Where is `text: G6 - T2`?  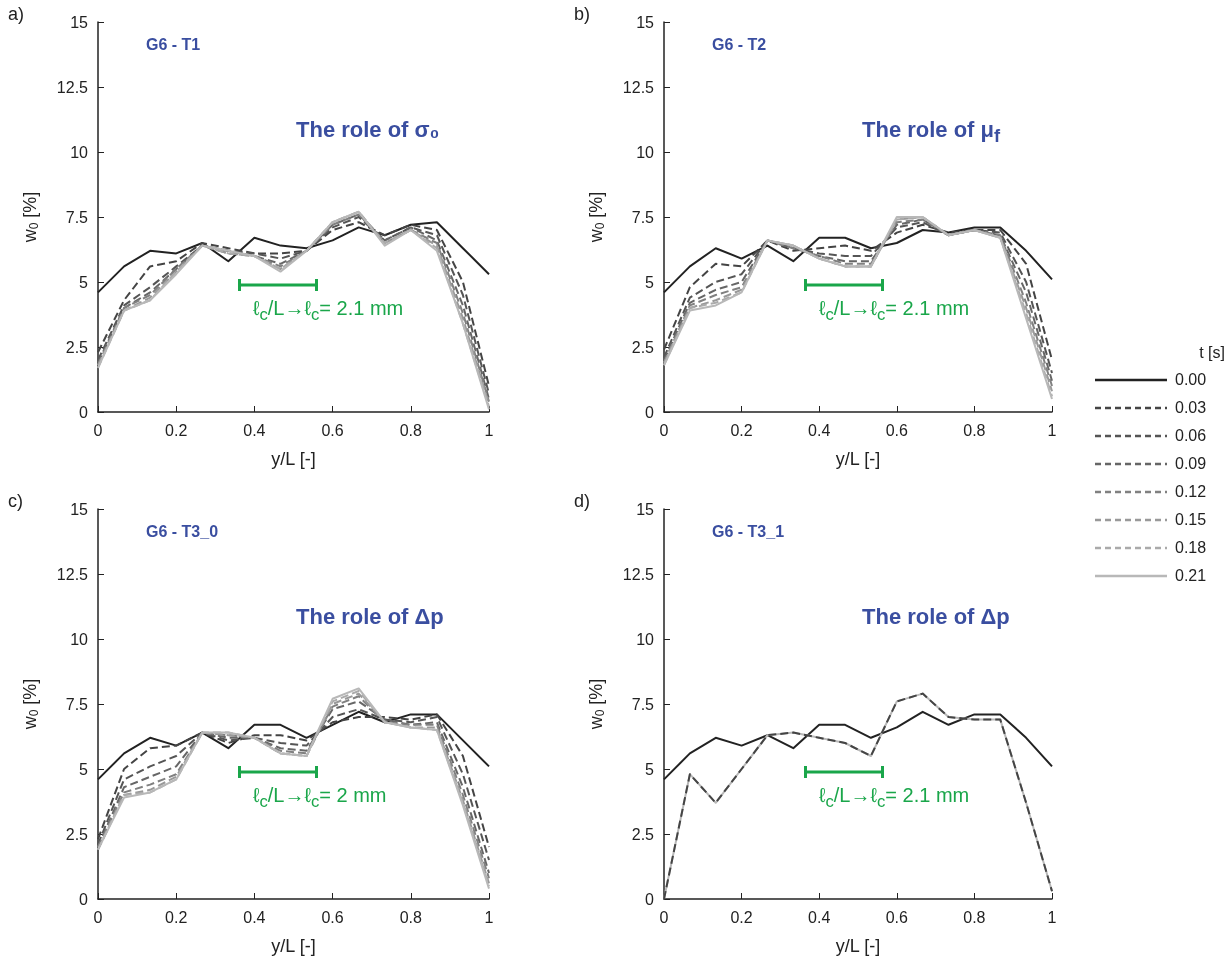 text: G6 - T2 is located at coordinates (739, 45).